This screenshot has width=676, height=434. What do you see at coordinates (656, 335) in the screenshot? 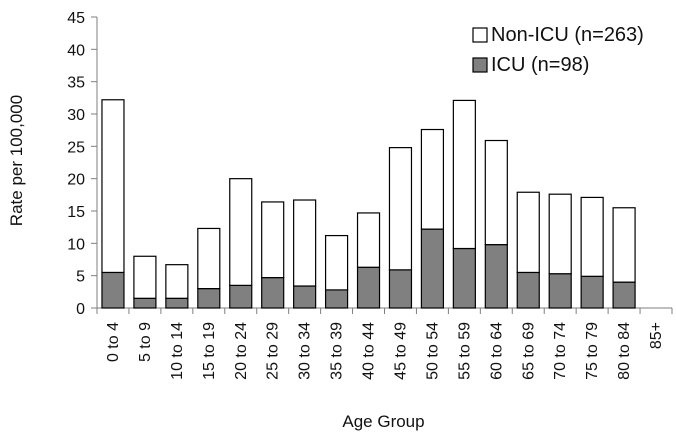
I see `x-tick-label: 85+` at bounding box center [656, 335].